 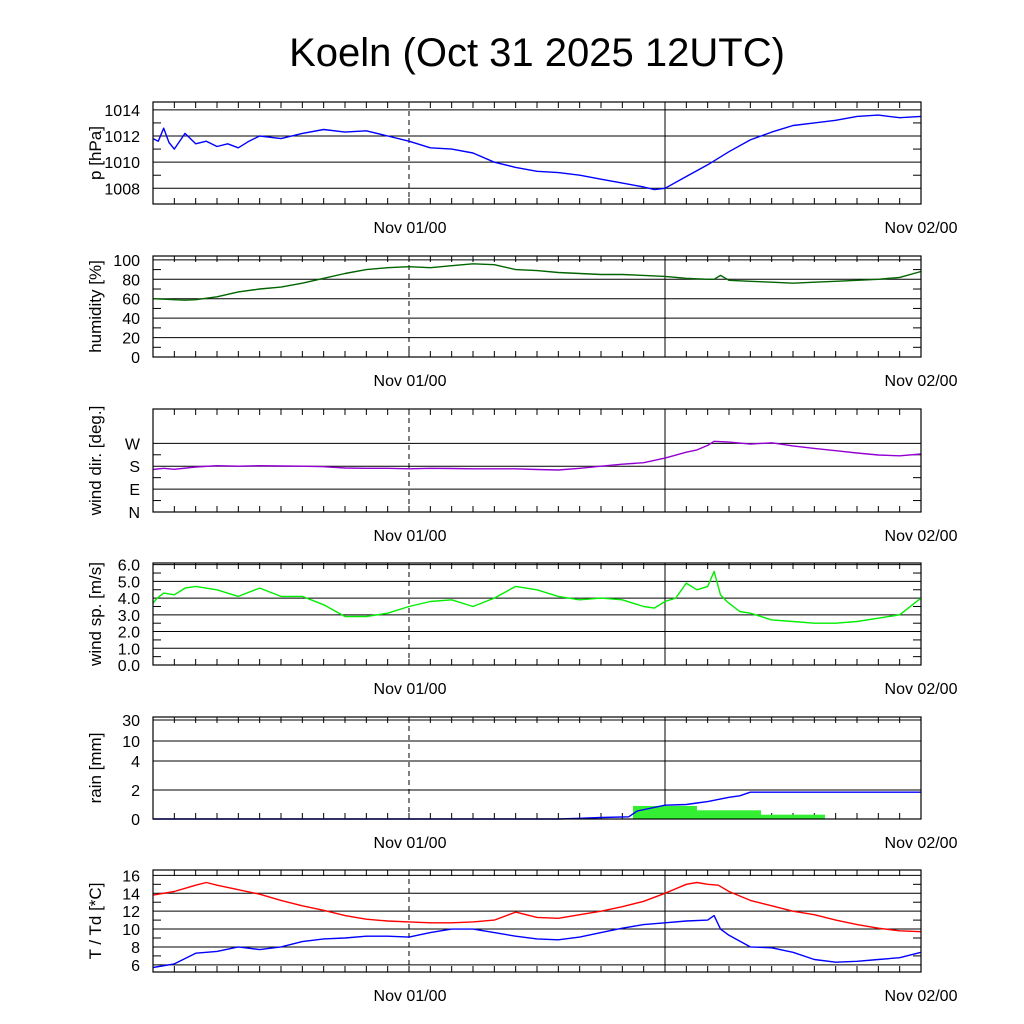 What do you see at coordinates (95, 614) in the screenshot?
I see `y-axis-label: wind sp. [m/s]` at bounding box center [95, 614].